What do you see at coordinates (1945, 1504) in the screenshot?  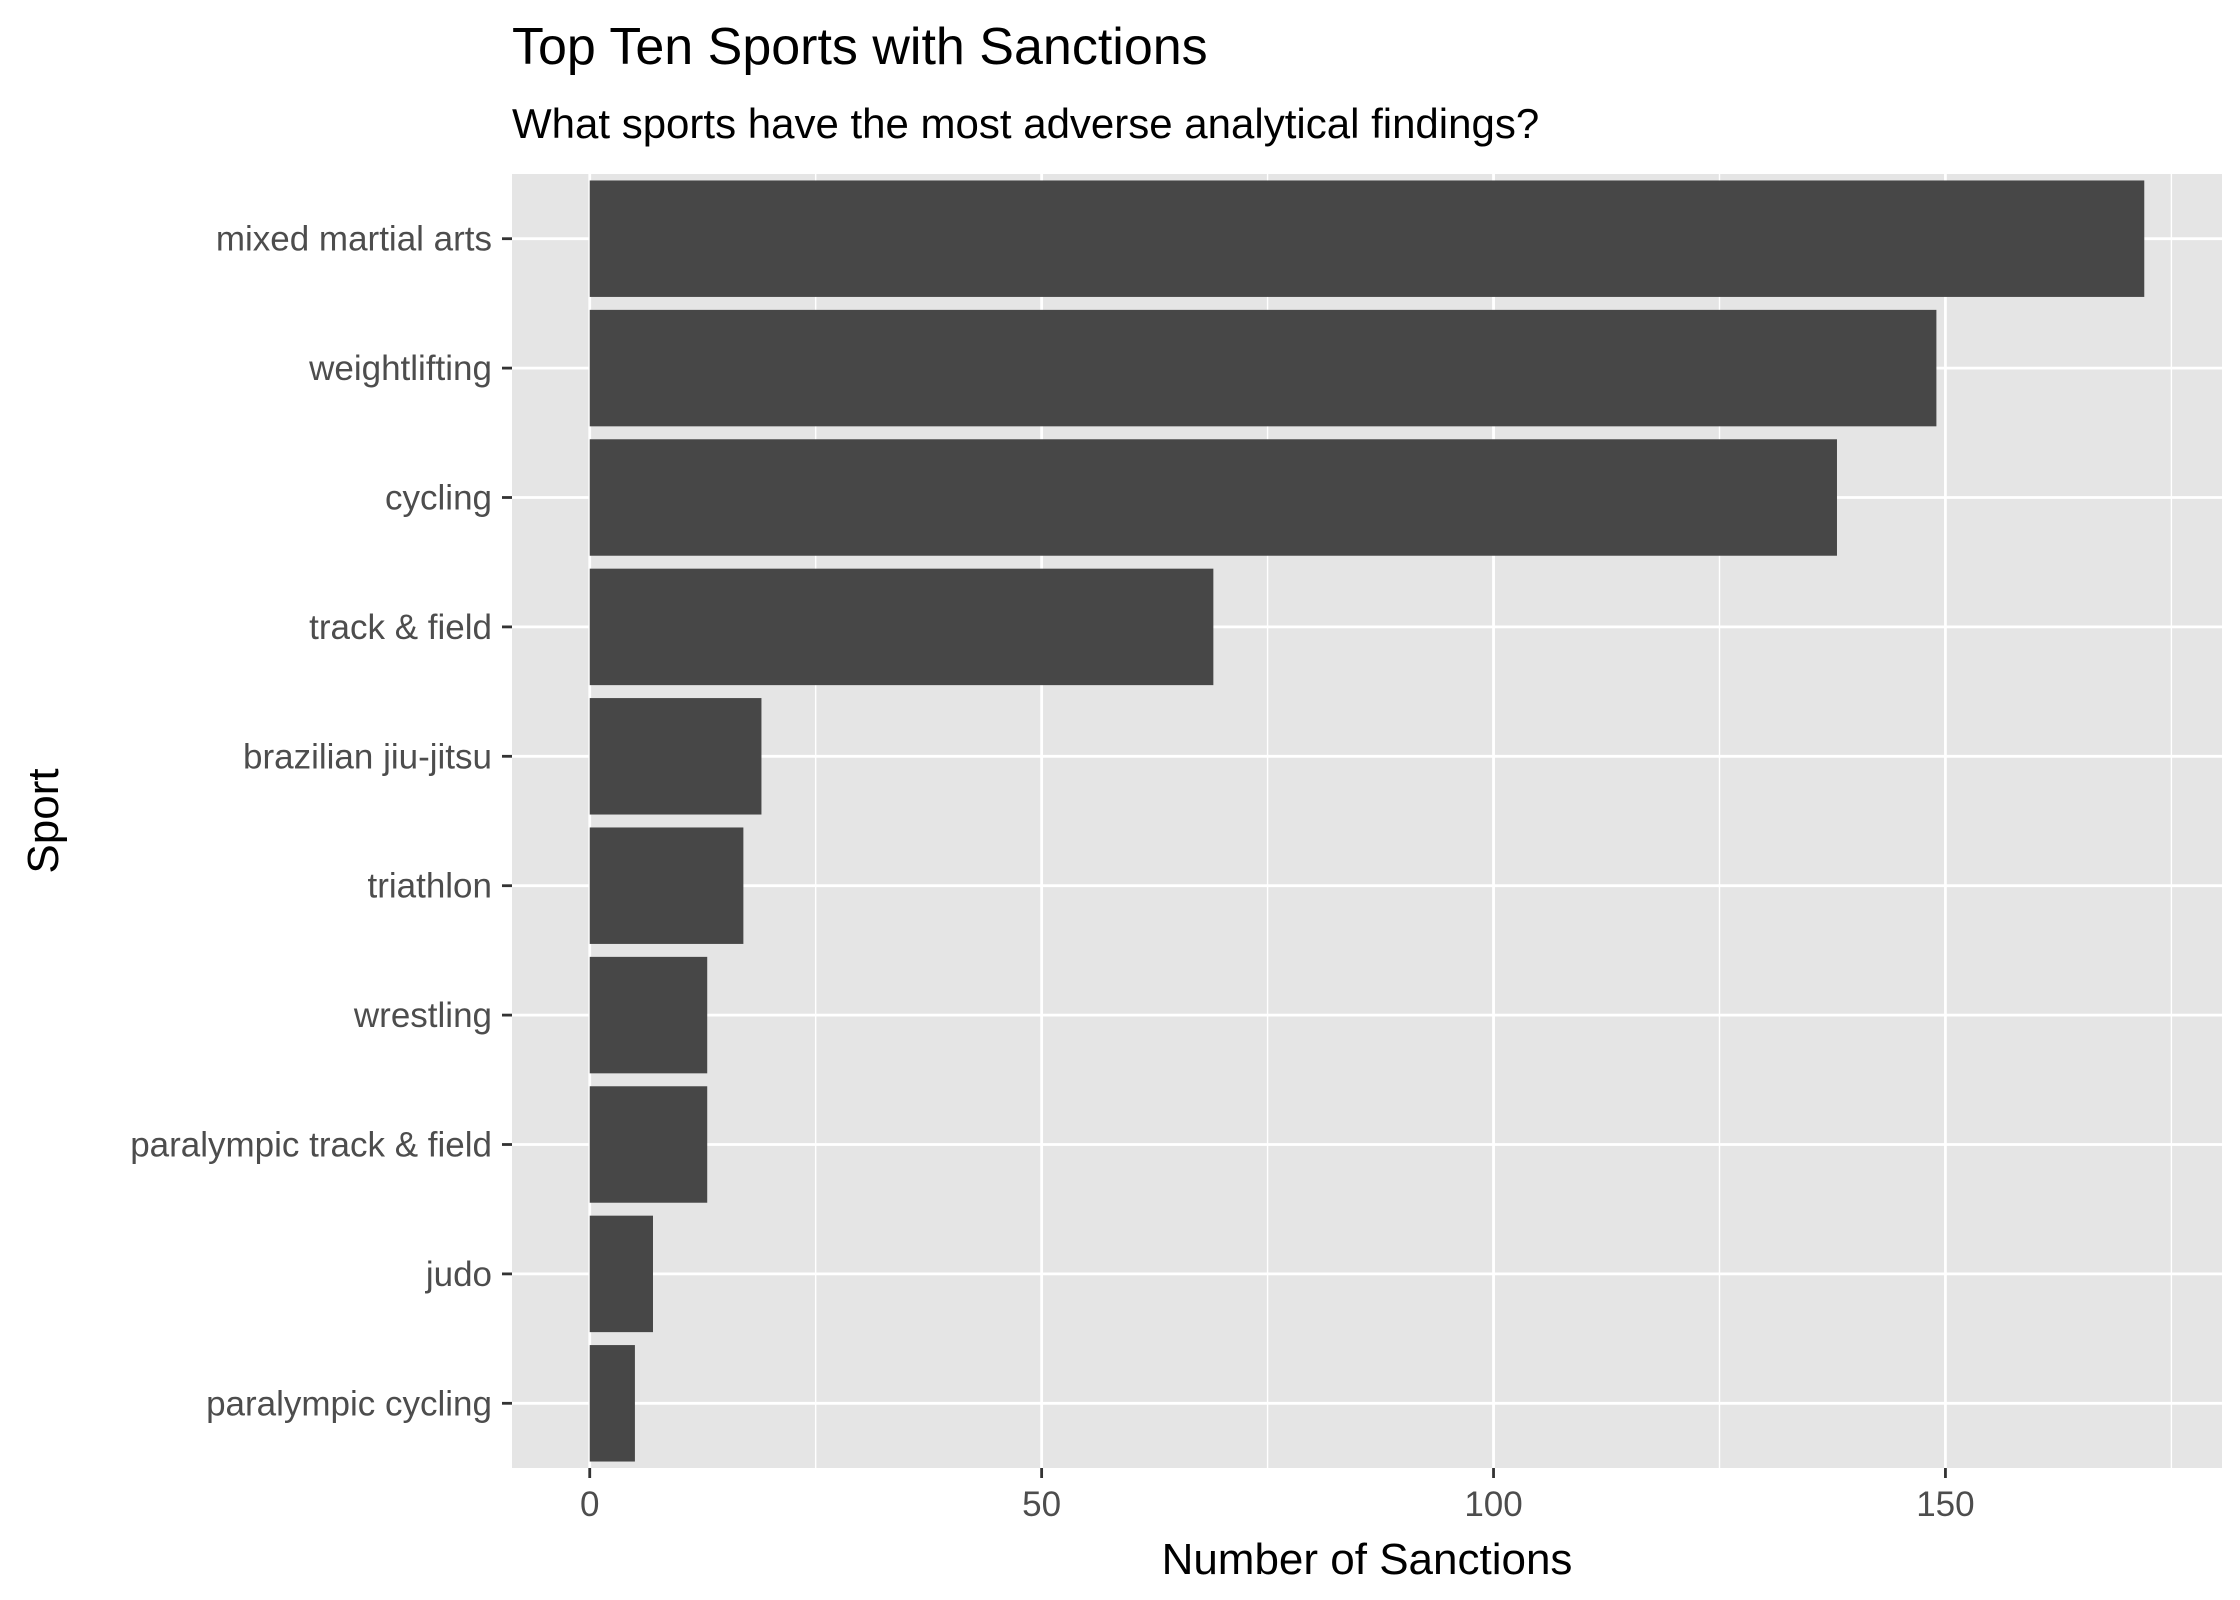 I see `x-tick-label: 150` at bounding box center [1945, 1504].